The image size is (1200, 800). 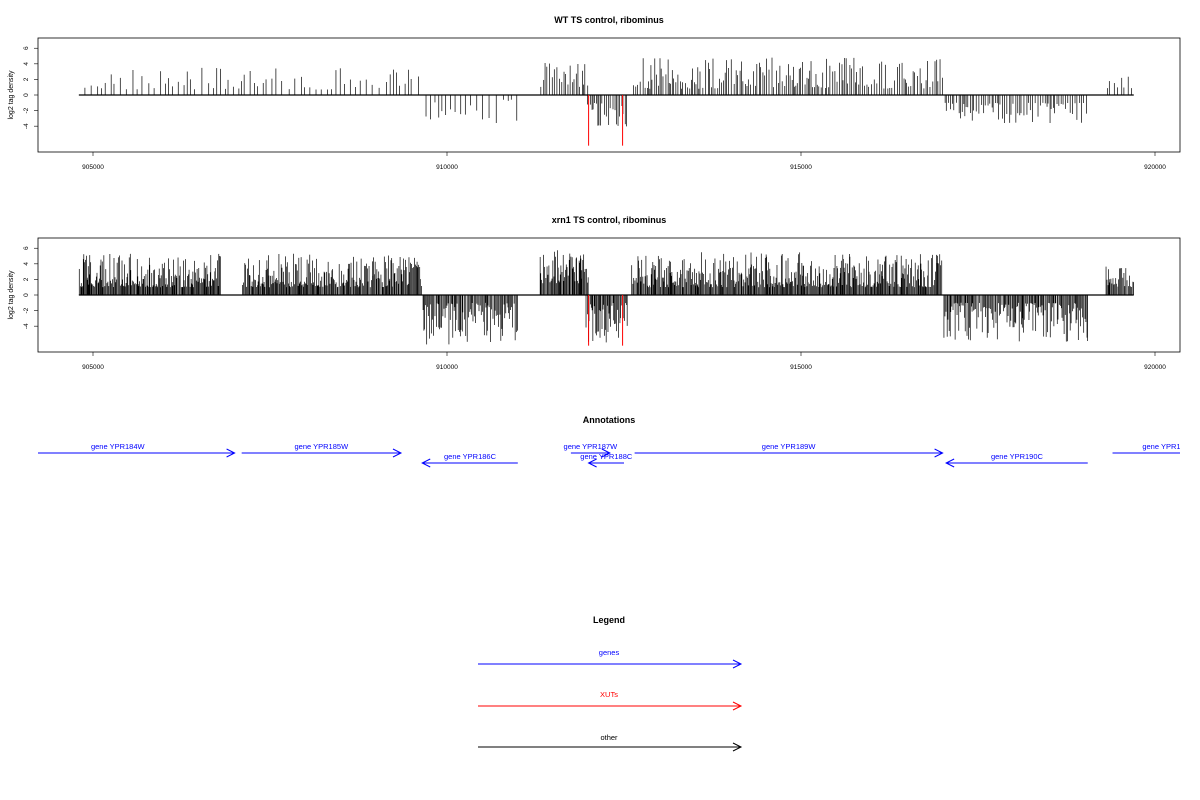 I want to click on xrn1-x-tick-label: 915000, so click(x=801, y=367).